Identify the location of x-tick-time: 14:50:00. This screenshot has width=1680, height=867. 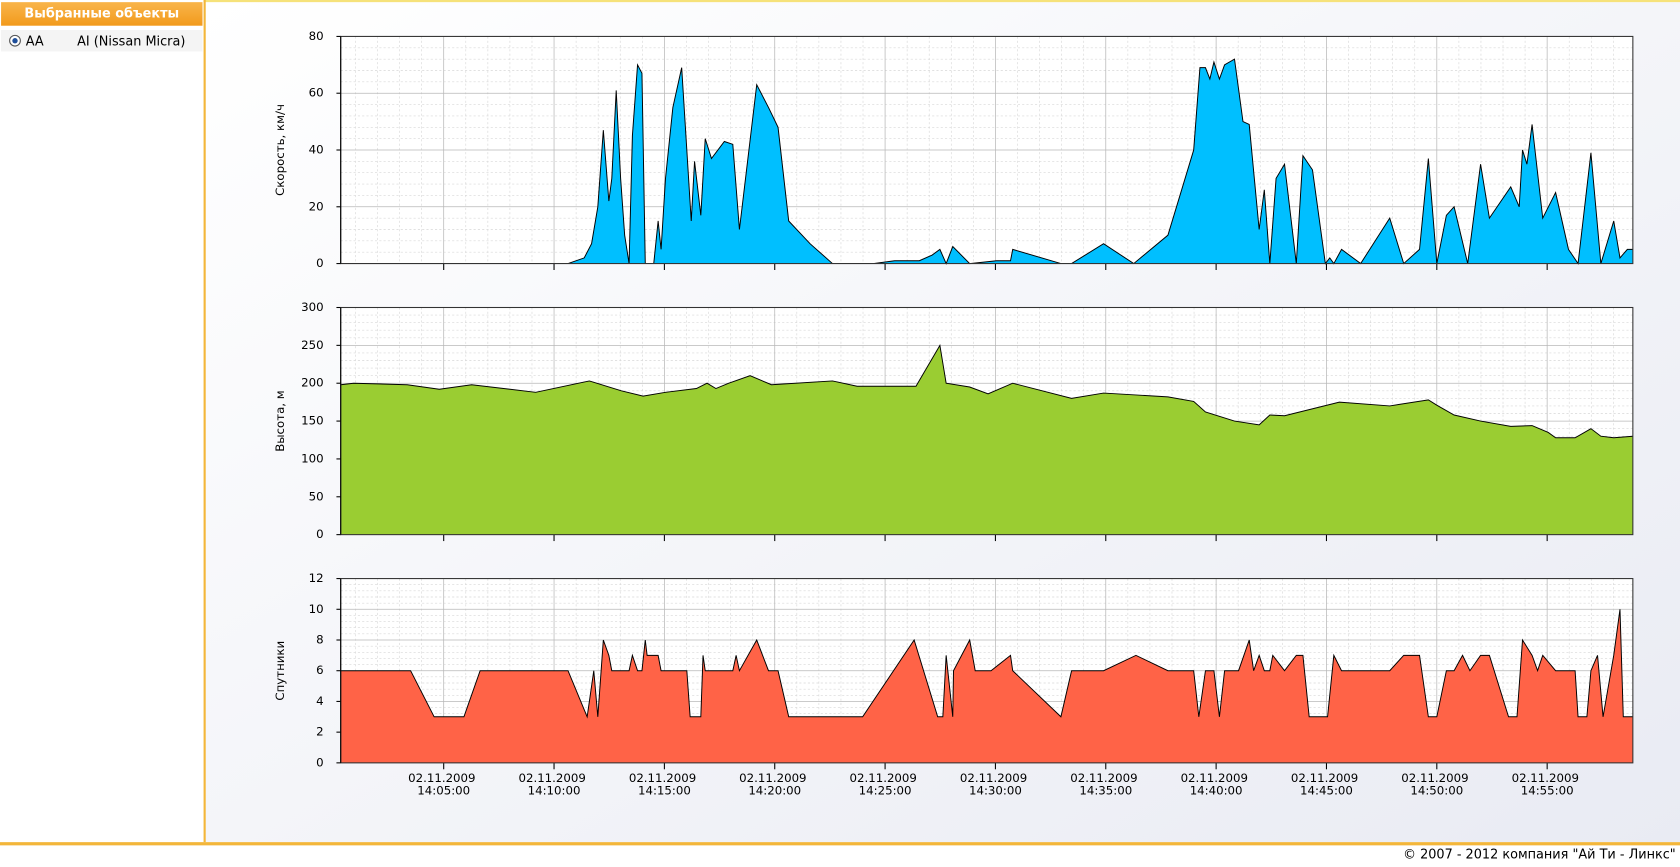
(1436, 790).